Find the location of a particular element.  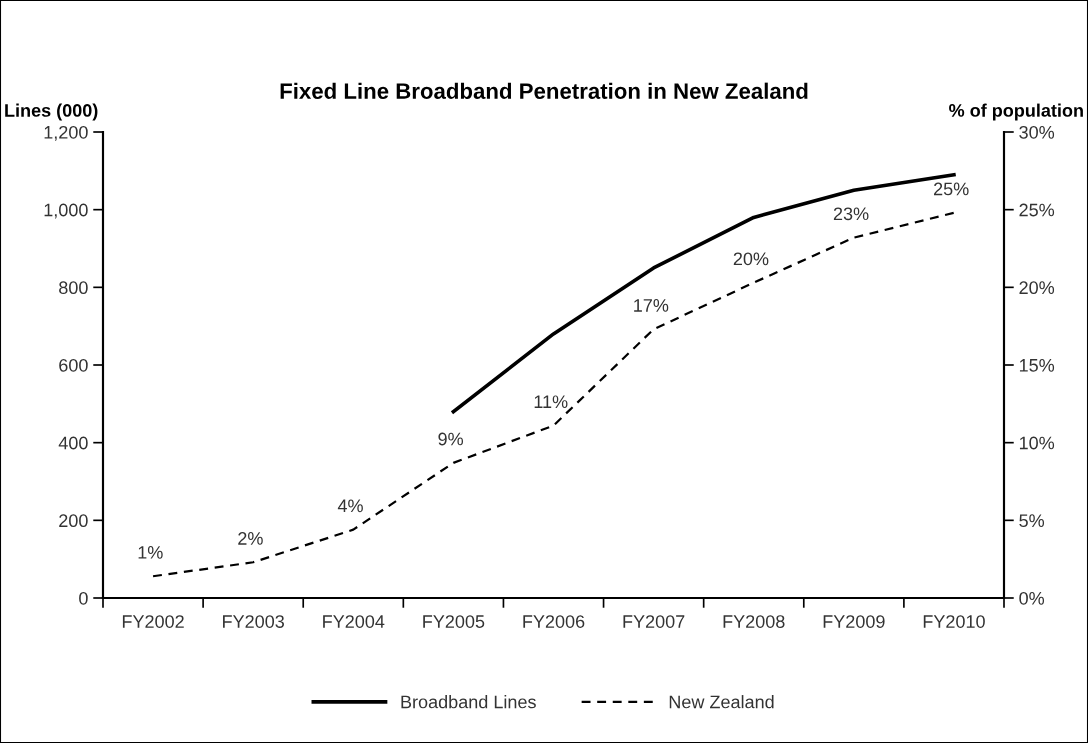

x-tick-label: FY2008 is located at coordinates (754, 621).